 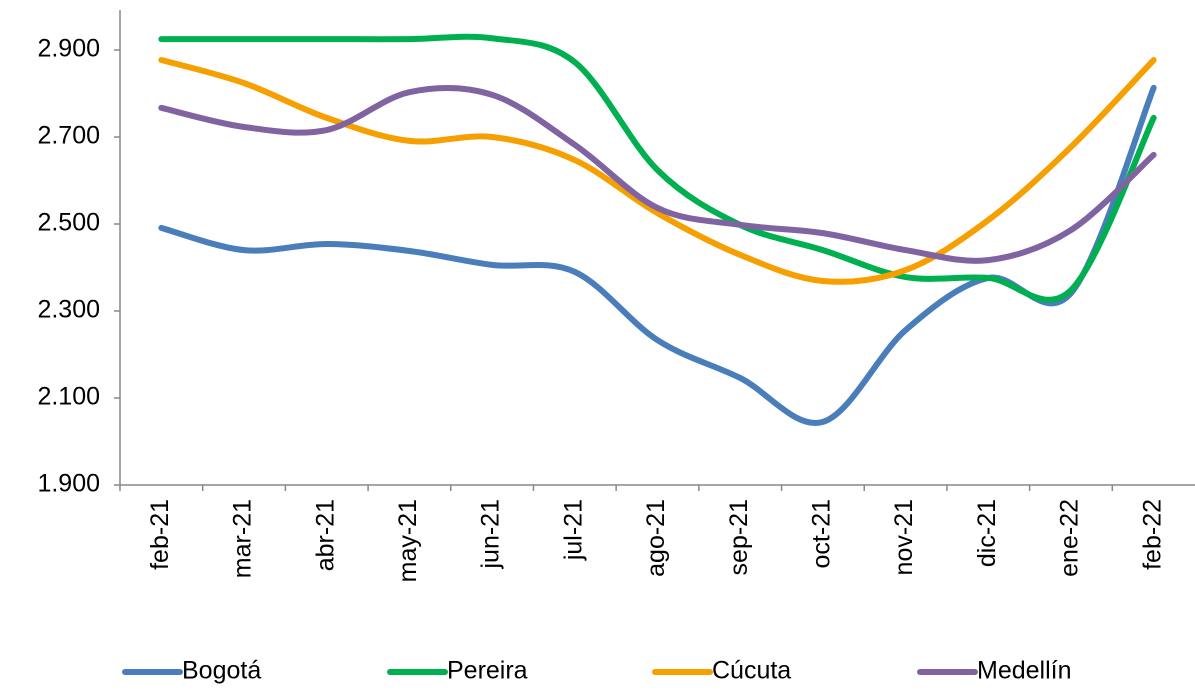 I want to click on x-tick-label: abr-21, so click(x=325, y=535).